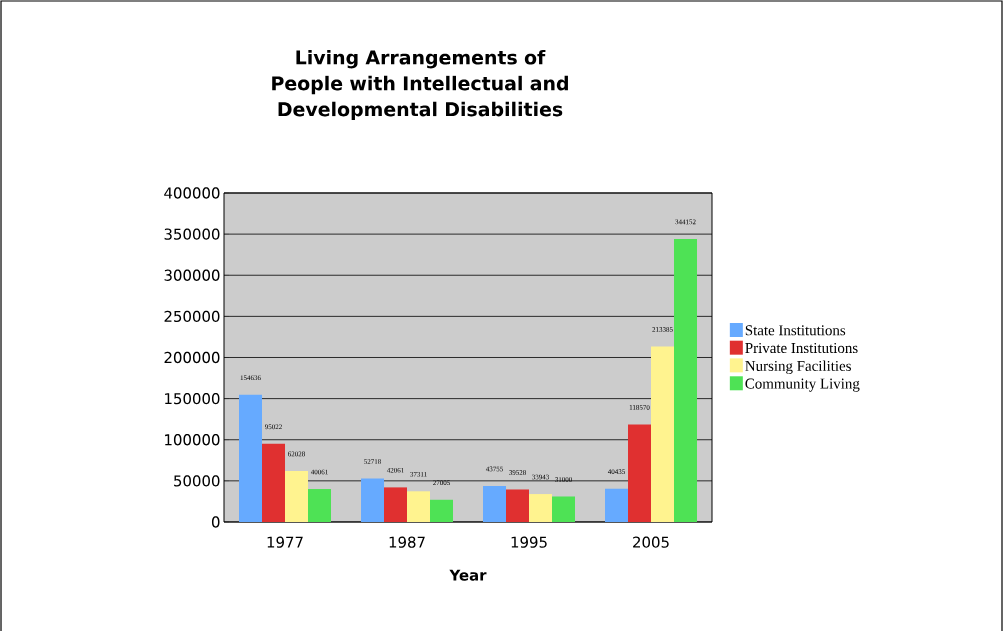 Image resolution: width=1003 pixels, height=631 pixels. What do you see at coordinates (285, 542) in the screenshot?
I see `x-tick-label: 1977` at bounding box center [285, 542].